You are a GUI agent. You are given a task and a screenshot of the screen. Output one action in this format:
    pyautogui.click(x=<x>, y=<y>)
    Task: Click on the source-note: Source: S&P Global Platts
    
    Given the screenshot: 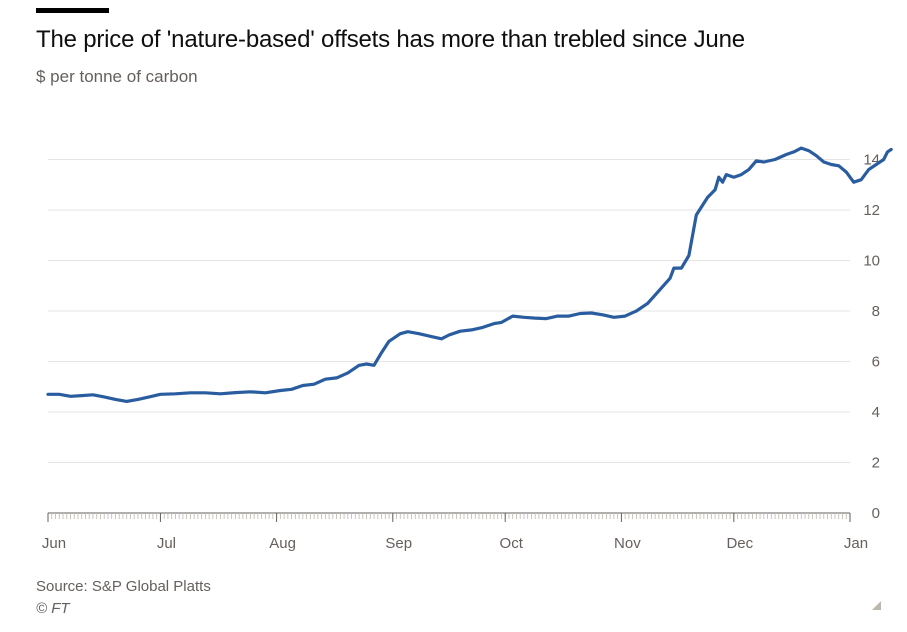 What is the action you would take?
    pyautogui.click(x=123, y=586)
    